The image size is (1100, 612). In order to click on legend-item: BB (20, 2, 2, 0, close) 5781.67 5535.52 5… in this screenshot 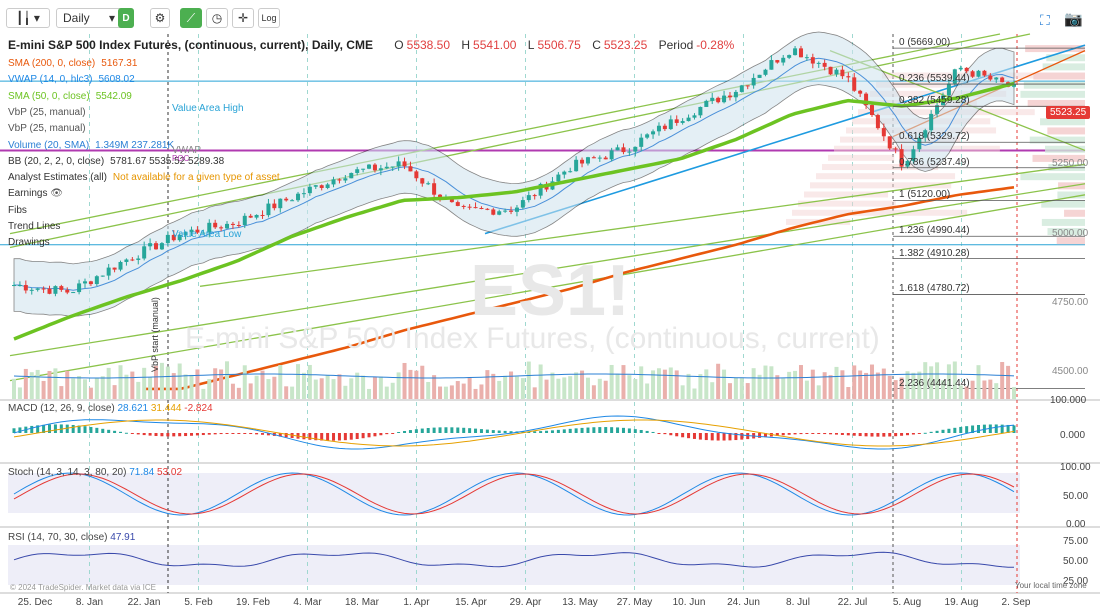, I will do `click(116, 161)`.